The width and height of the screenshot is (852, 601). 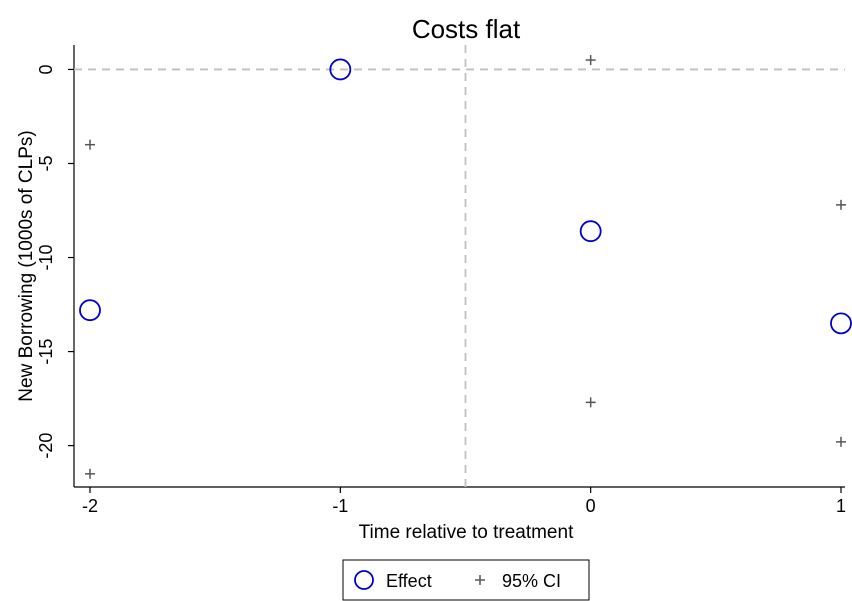 I want to click on chart-title: Costs flat, so click(x=466, y=29).